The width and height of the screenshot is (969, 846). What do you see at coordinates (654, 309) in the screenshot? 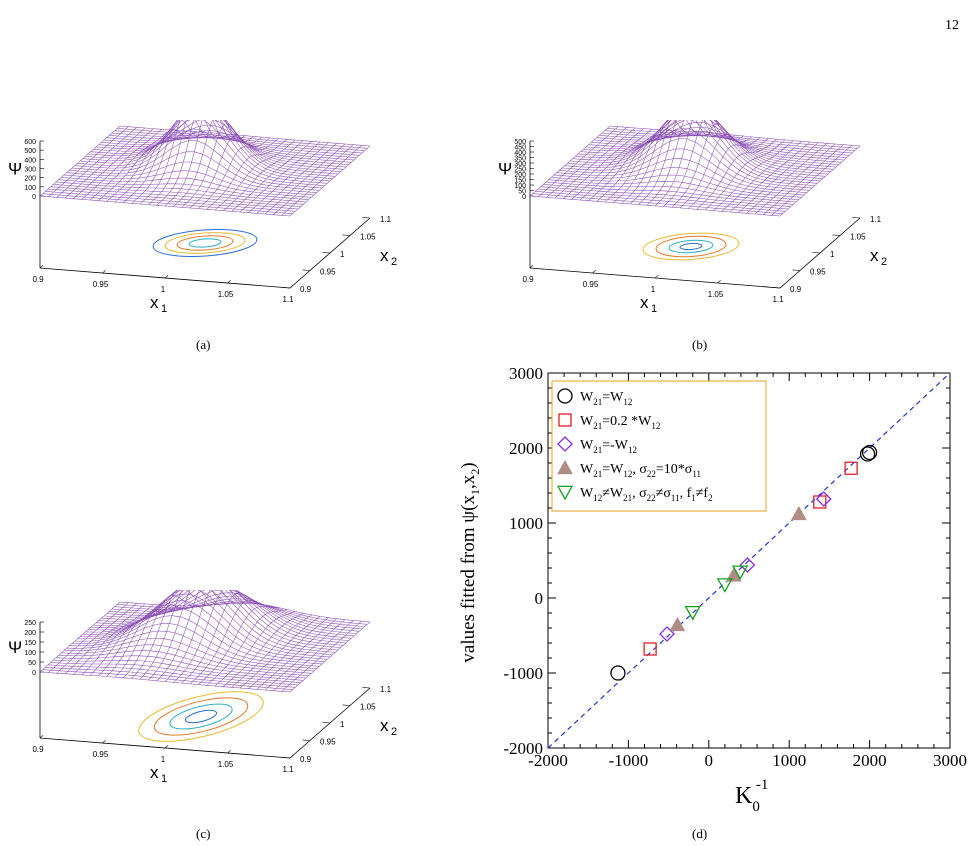
I see `x1-axis-label-sub: 1` at bounding box center [654, 309].